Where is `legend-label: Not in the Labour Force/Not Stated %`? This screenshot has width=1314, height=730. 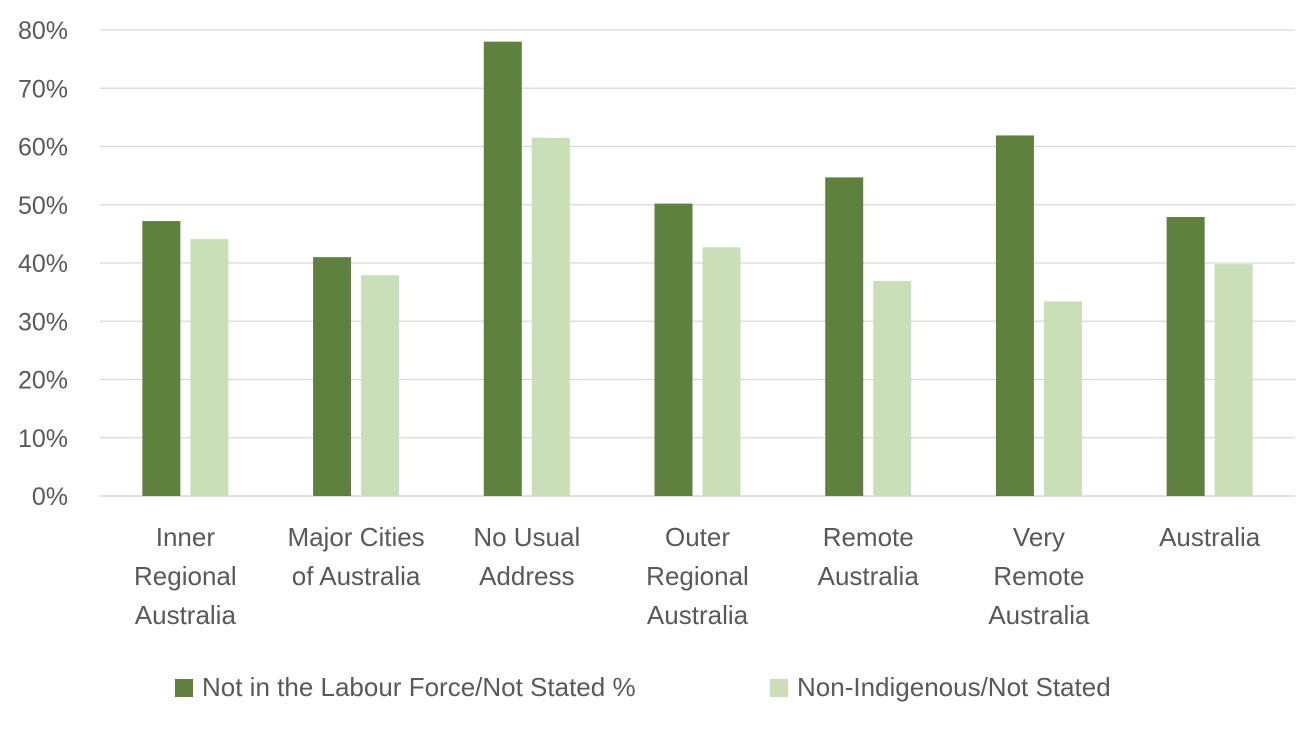 legend-label: Not in the Labour Force/Not Stated % is located at coordinates (419, 687).